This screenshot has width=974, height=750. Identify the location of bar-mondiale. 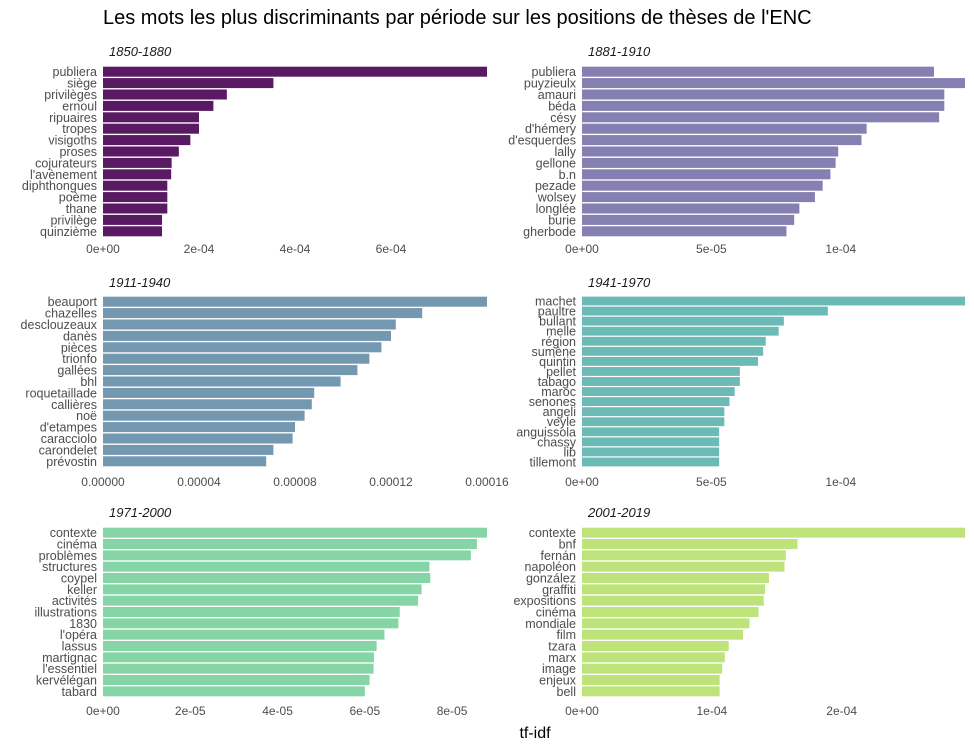
(666, 623).